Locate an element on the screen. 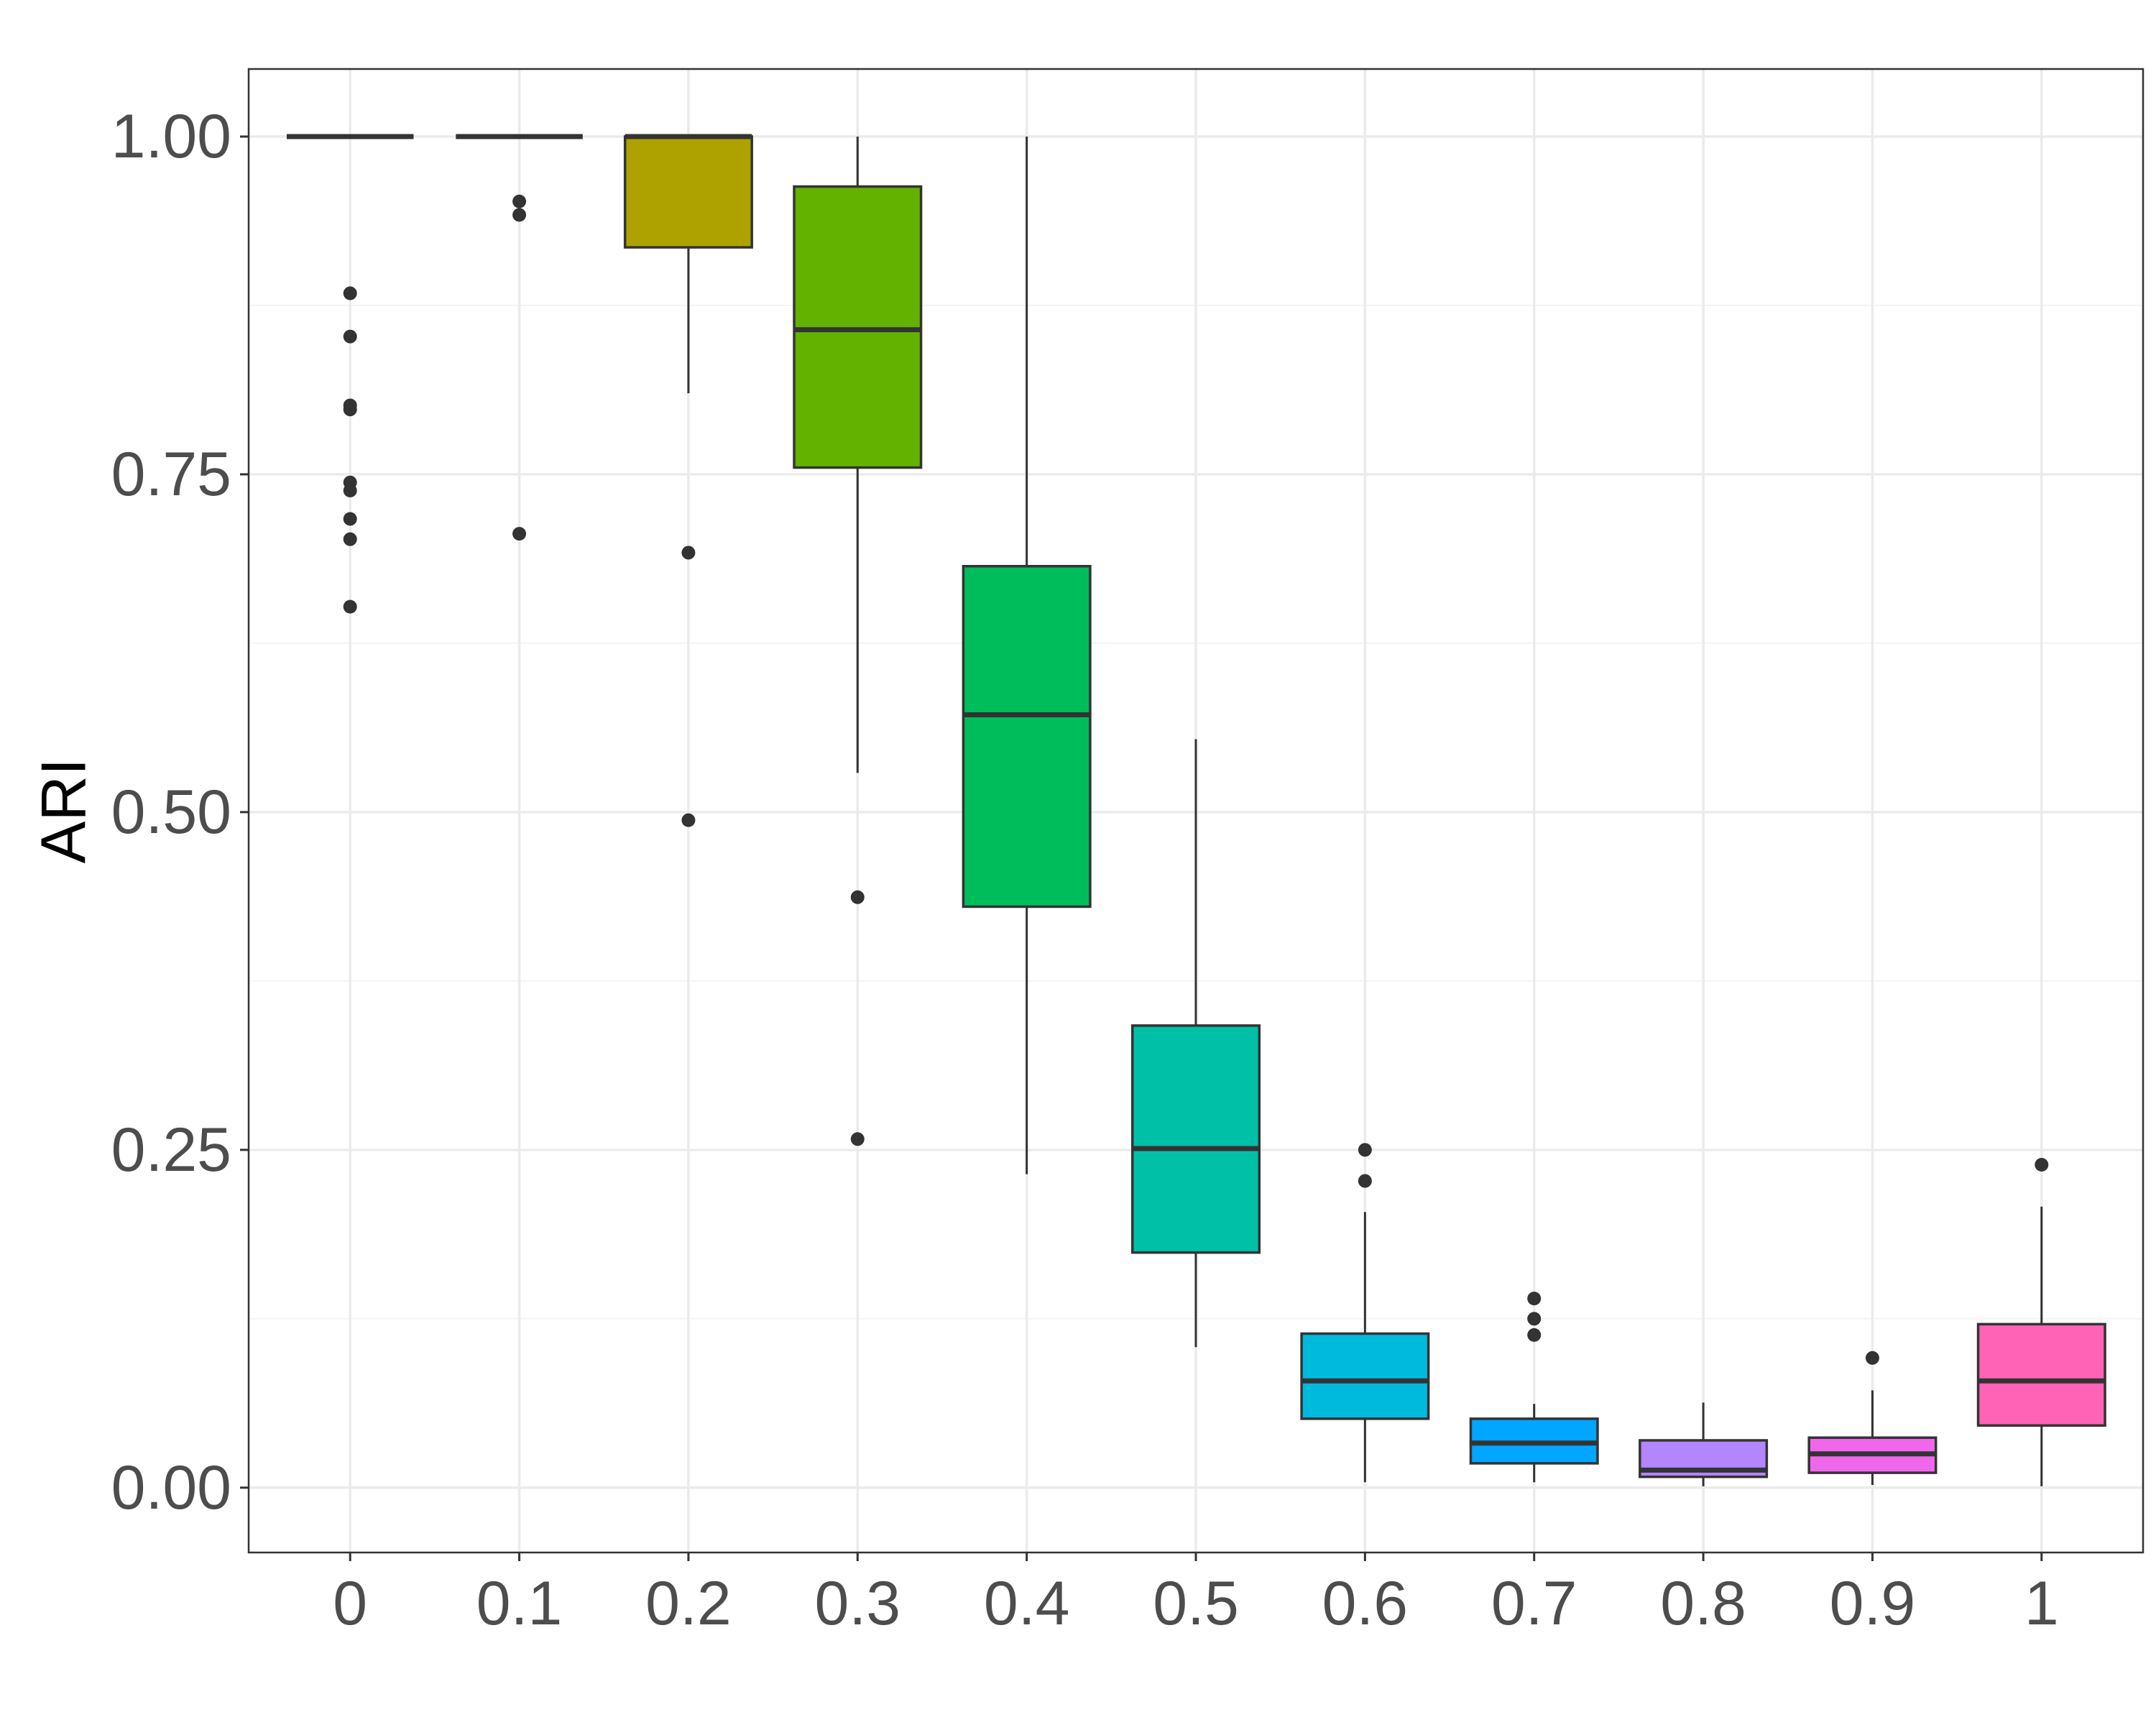 This screenshot has width=2156, height=1725. x-tick-label: 0.5 is located at coordinates (1196, 1603).